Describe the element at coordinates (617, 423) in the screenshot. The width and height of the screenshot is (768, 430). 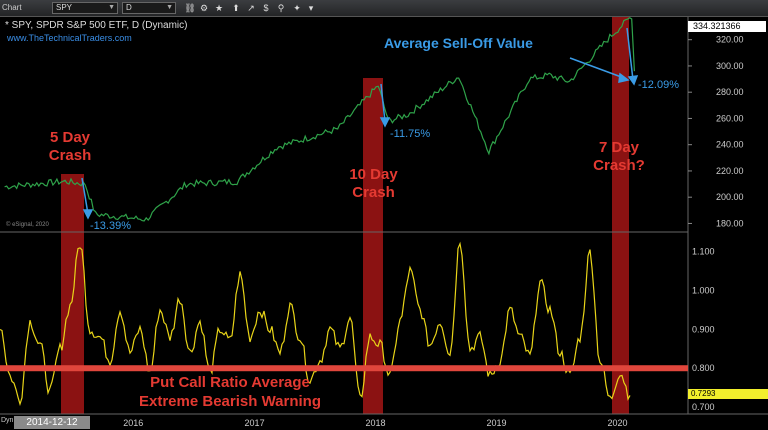
I see `time-tick-label: 2020` at that location.